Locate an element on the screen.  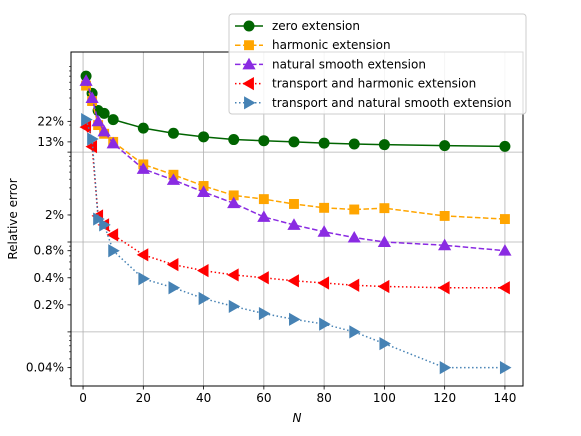
x-tick-label: 140 is located at coordinates (504, 398).